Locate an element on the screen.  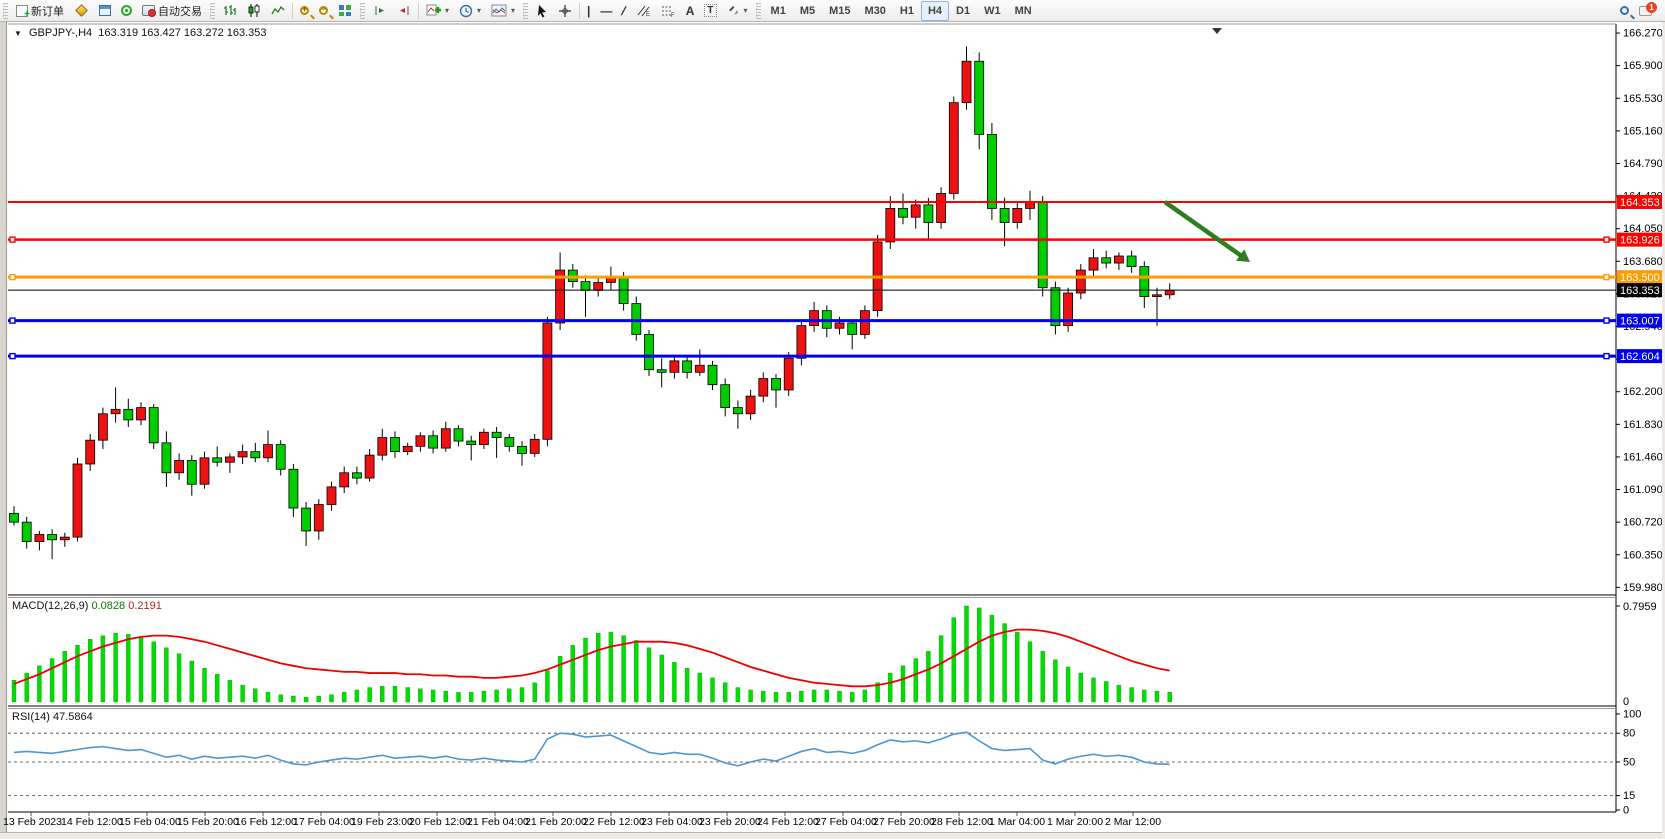
status-strip is located at coordinates (832, 835).